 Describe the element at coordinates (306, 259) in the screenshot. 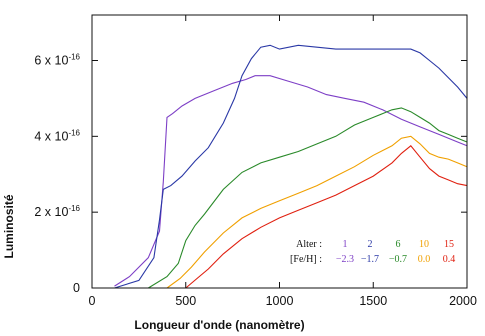

I see `legend-feh-label: [Fe/H] :` at that location.